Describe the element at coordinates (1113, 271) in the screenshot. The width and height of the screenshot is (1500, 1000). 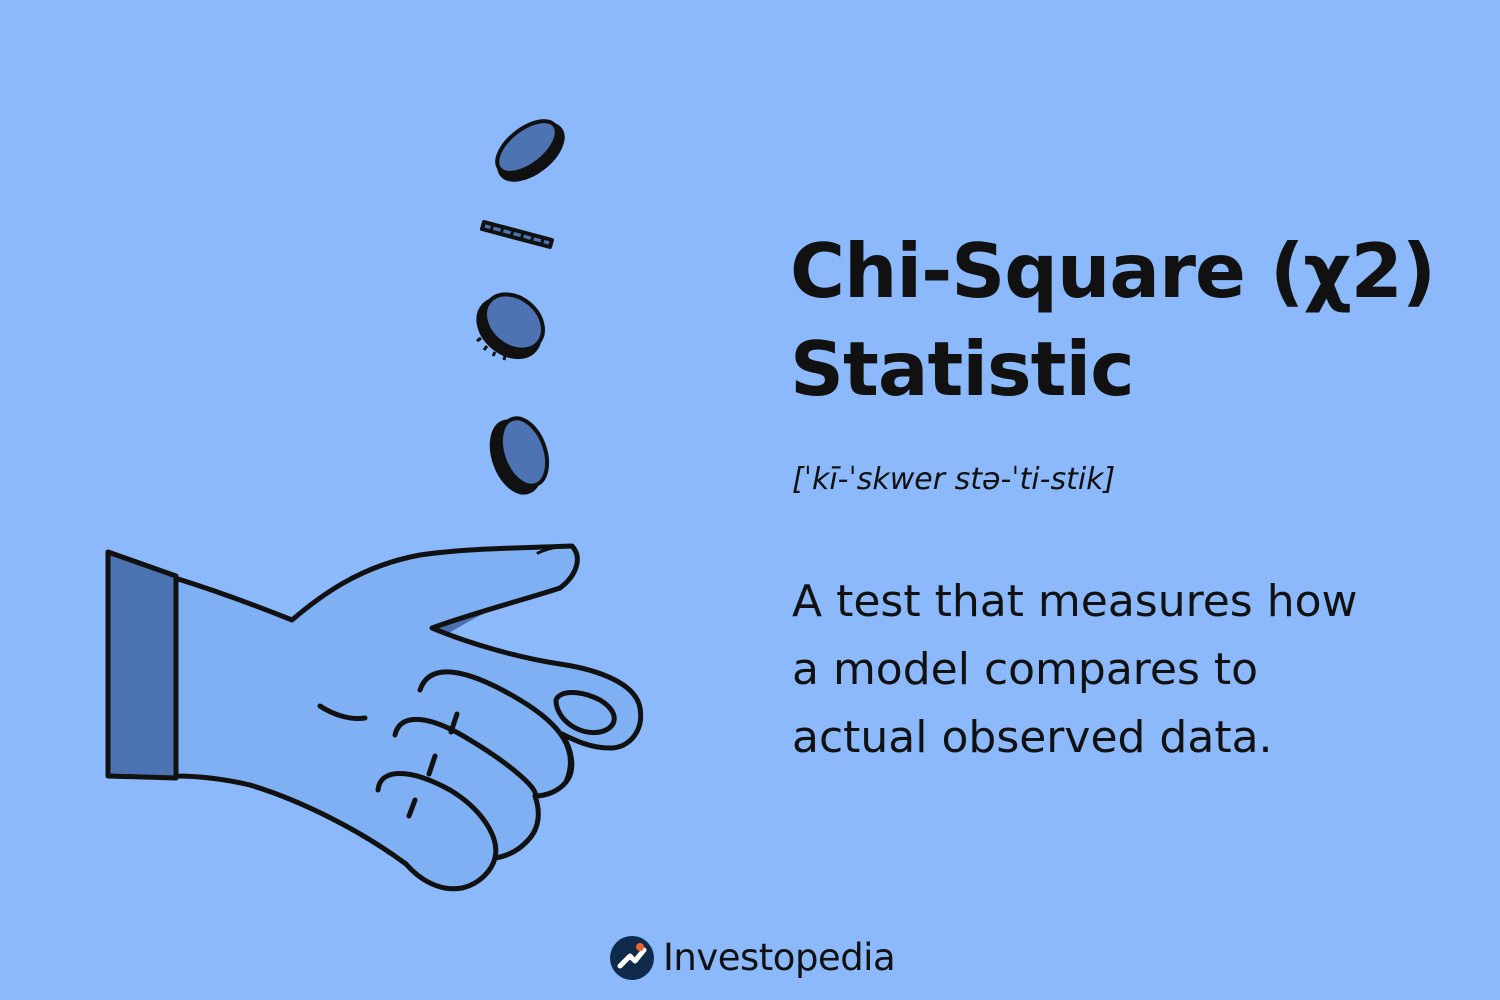
I see `title-line: Chi-Square (χ2)` at that location.